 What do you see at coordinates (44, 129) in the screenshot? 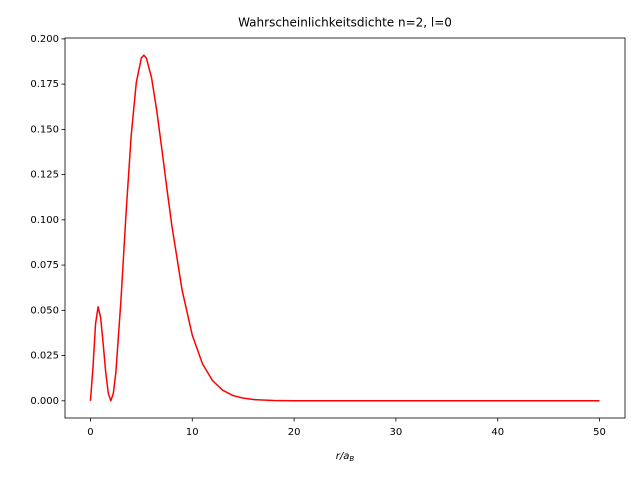
I see `y-tick-label: 0.150` at bounding box center [44, 129].